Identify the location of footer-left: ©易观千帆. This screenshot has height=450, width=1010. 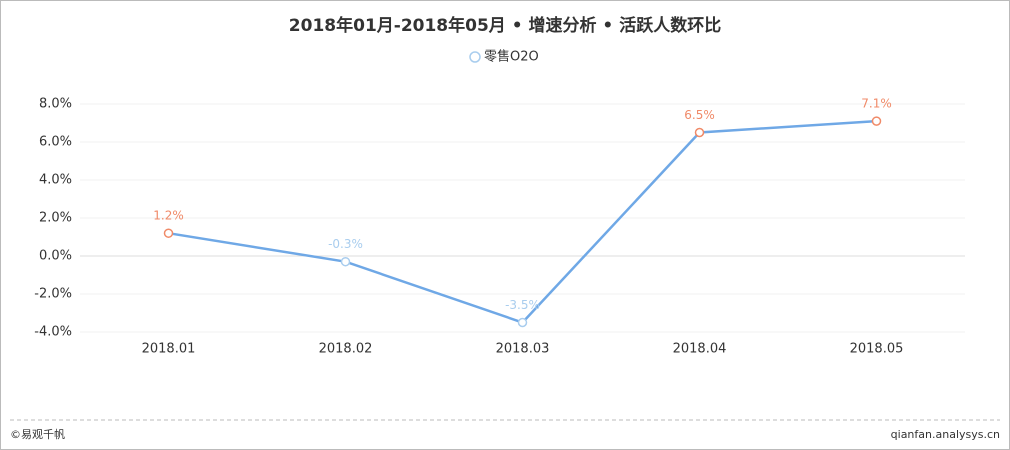
(37, 434).